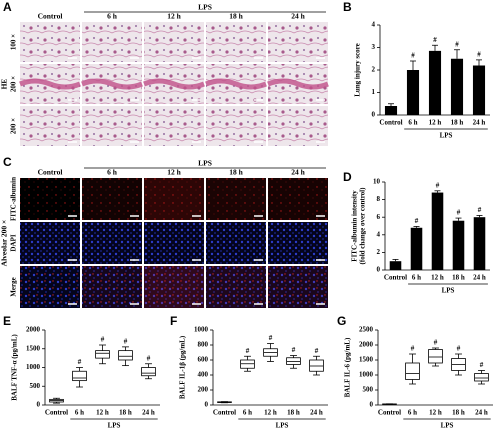  I want to click on y-tick-label: 400, so click(203, 375).